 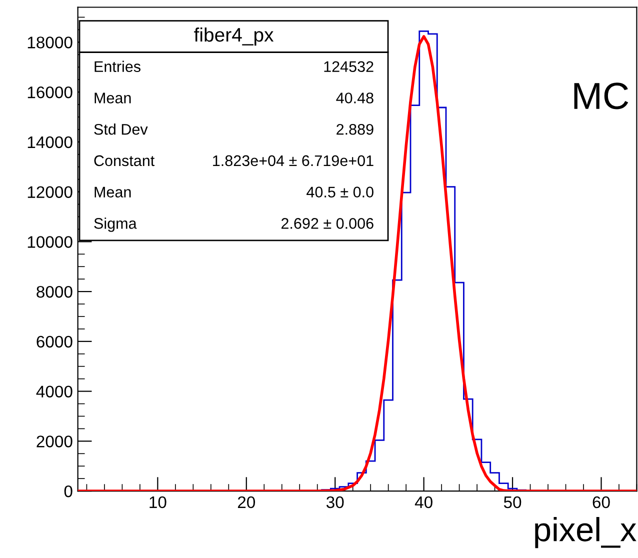 What do you see at coordinates (349, 66) in the screenshot?
I see `annotation: 124532` at bounding box center [349, 66].